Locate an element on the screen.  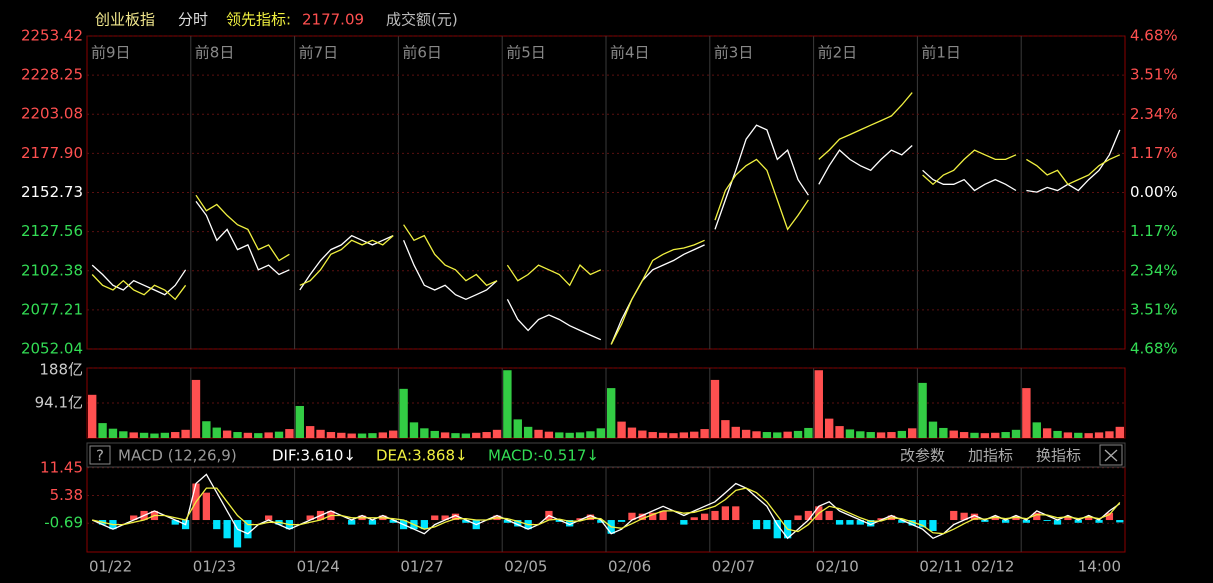
y-tick-label: 94.1亿 is located at coordinates (59, 402).